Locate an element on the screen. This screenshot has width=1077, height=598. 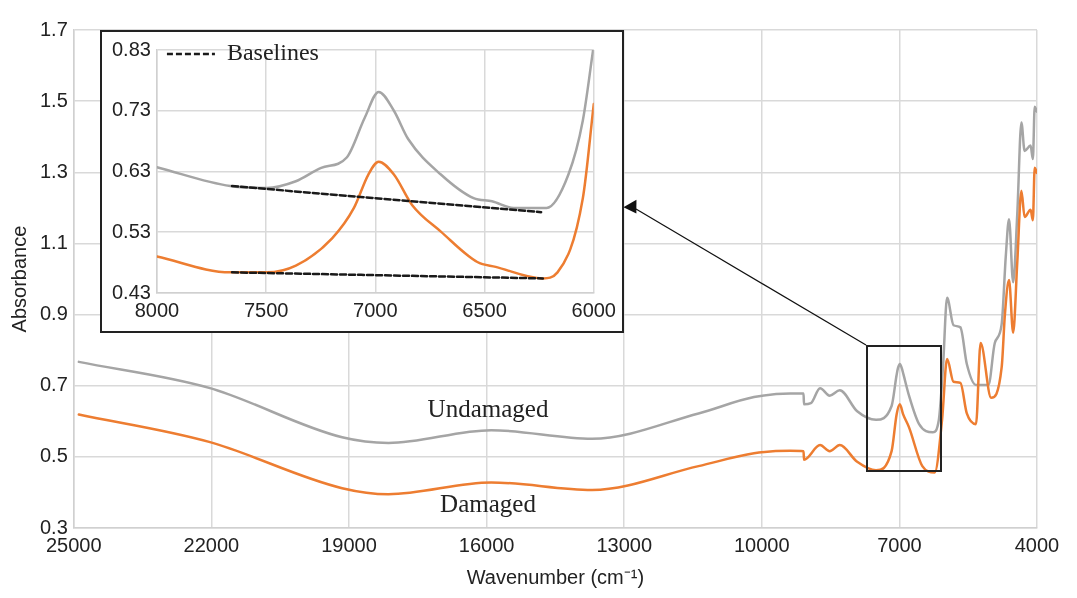
series-label: Damaged is located at coordinates (488, 503).